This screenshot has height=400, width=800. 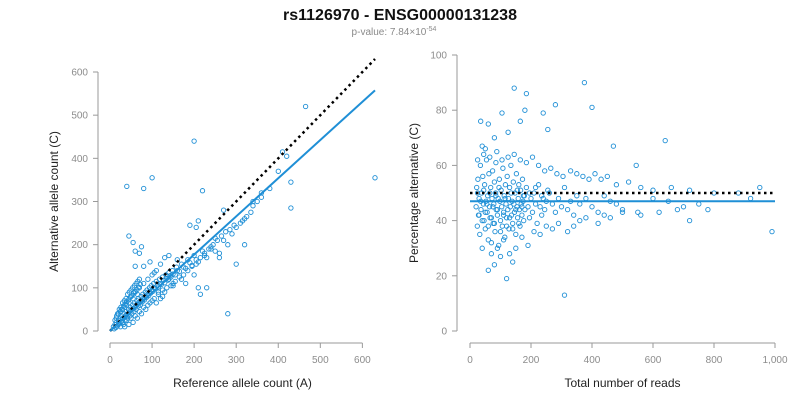 What do you see at coordinates (394, 32) in the screenshot?
I see `figure-subtitle: p-value: 7.84×10-54` at bounding box center [394, 32].